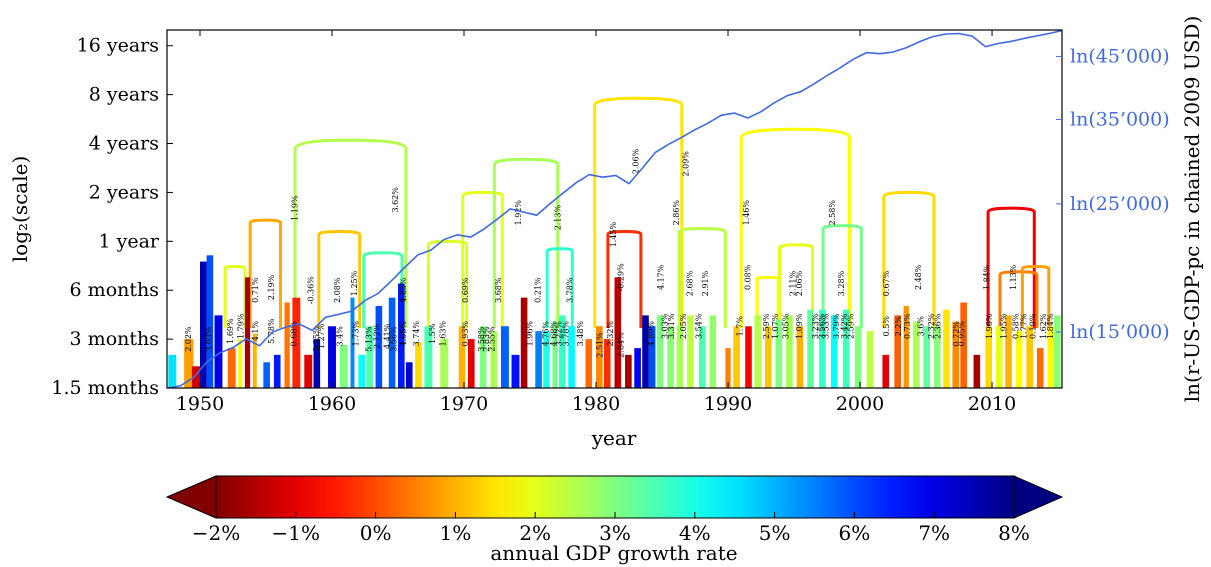 Image resolution: width=1211 pixels, height=567 pixels. What do you see at coordinates (821, 326) in the screenshot?
I see `ridge-annotation: 3.56%` at bounding box center [821, 326].